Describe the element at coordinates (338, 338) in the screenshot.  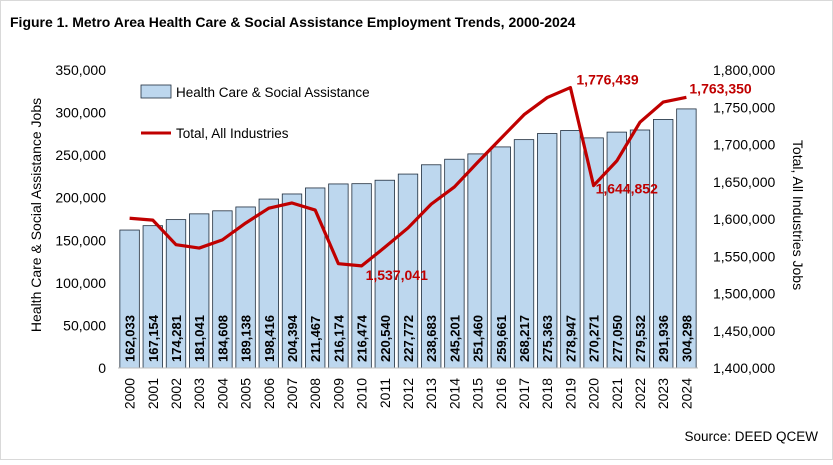
I see `bar-data-label: 216,174` at that location.